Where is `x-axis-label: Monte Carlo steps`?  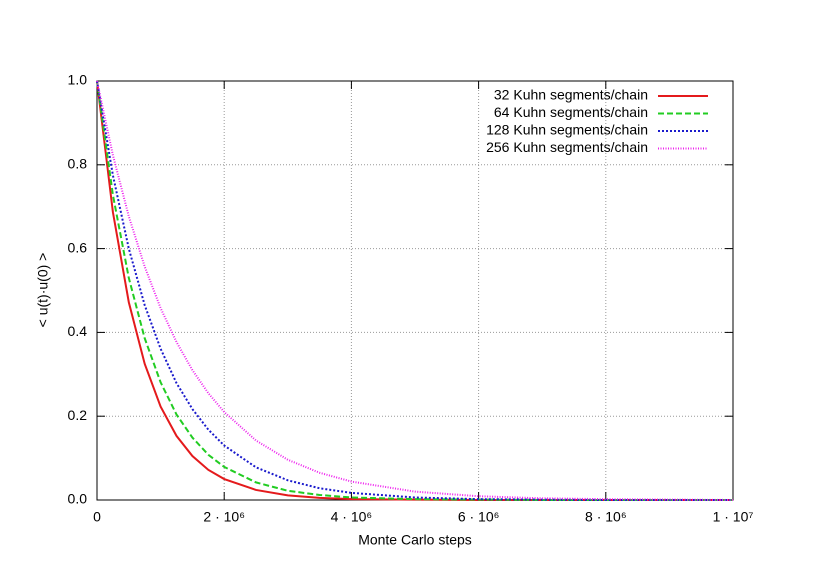
x-axis-label: Monte Carlo steps is located at coordinates (415, 540).